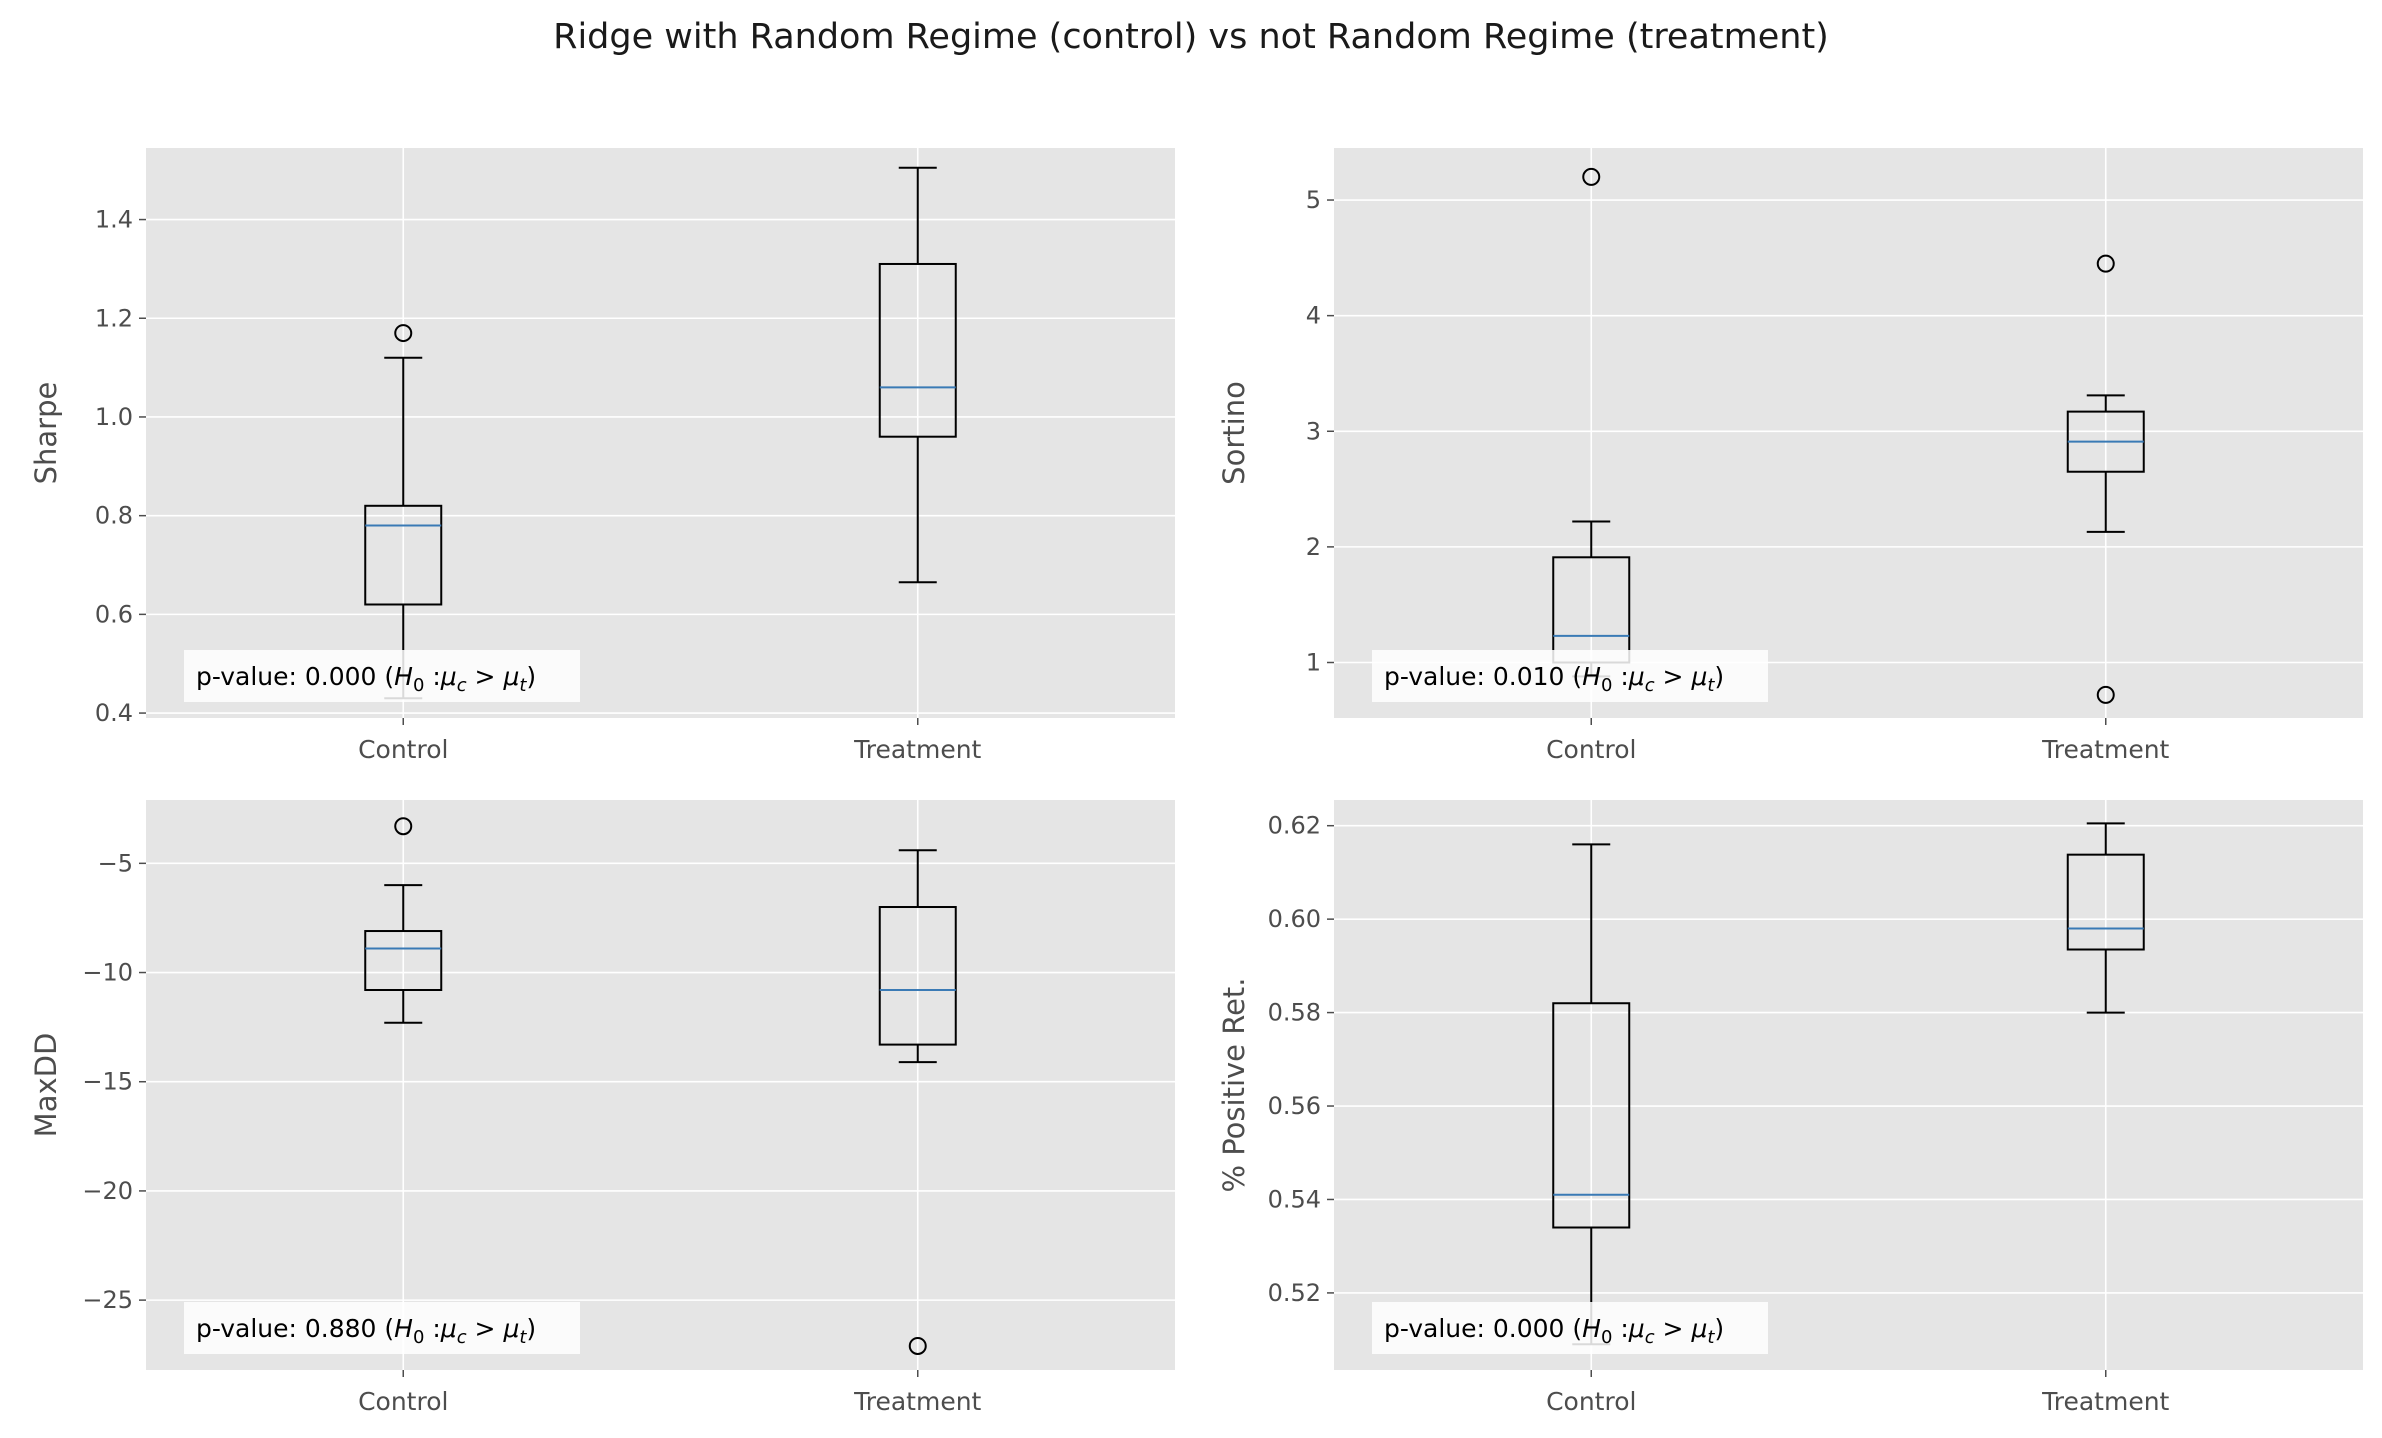  What do you see at coordinates (523, 1337) in the screenshot?
I see `chart-2-pvalue-mu2-sub: t` at bounding box center [523, 1337].